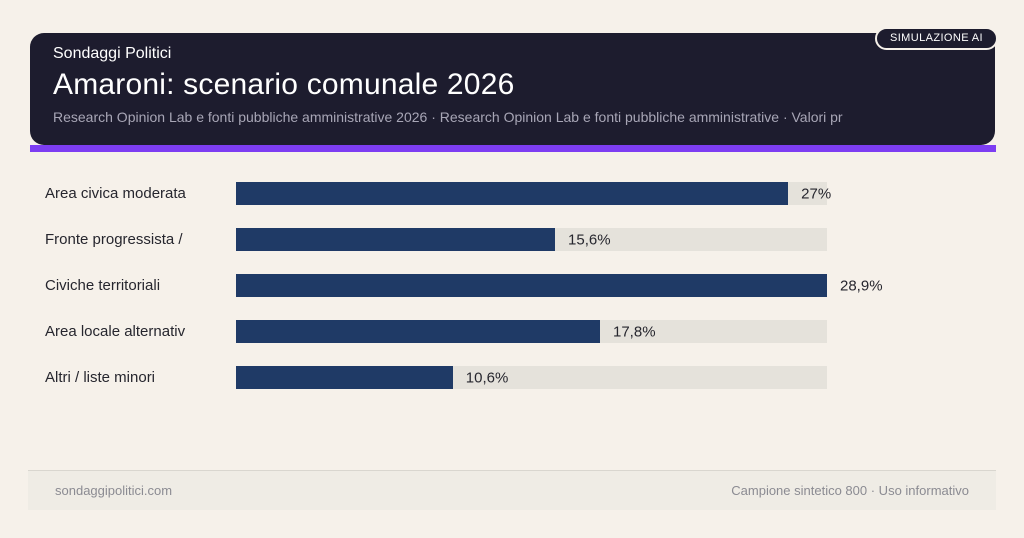 This screenshot has height=538, width=1024. I want to click on chart-row: Area civica moderata 27%, so click(512, 193).